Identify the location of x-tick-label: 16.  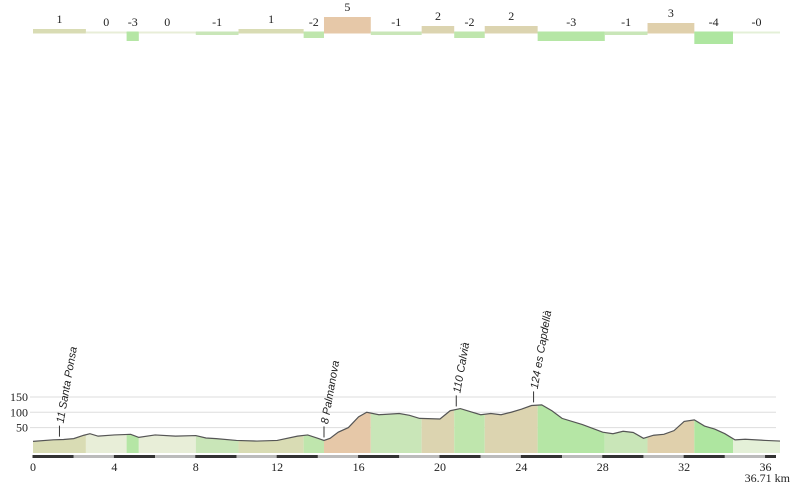
(359, 467).